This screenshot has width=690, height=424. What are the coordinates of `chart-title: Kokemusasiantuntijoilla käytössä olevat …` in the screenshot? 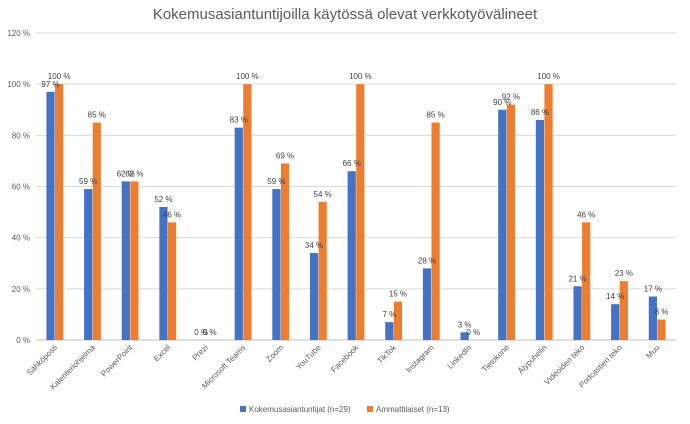 It's located at (345, 14).